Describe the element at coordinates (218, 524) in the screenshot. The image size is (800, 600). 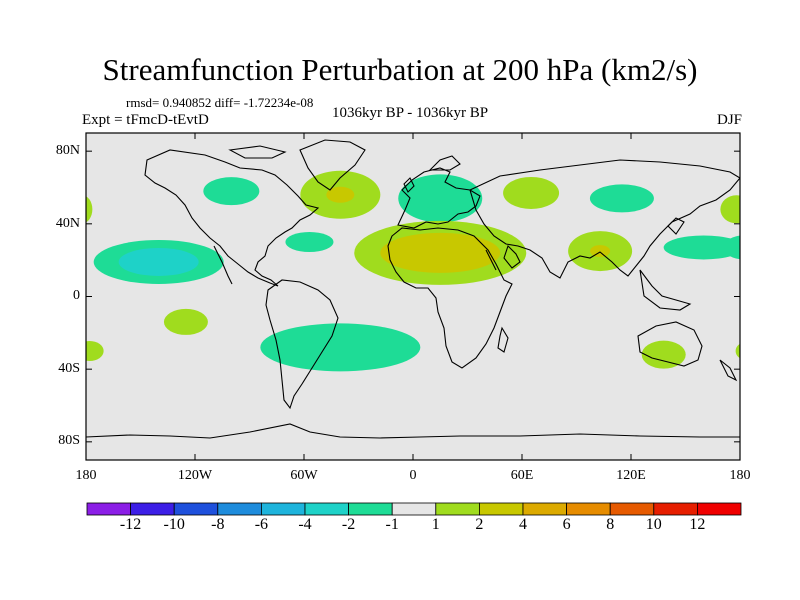
I see `colorbar-label: -8` at that location.